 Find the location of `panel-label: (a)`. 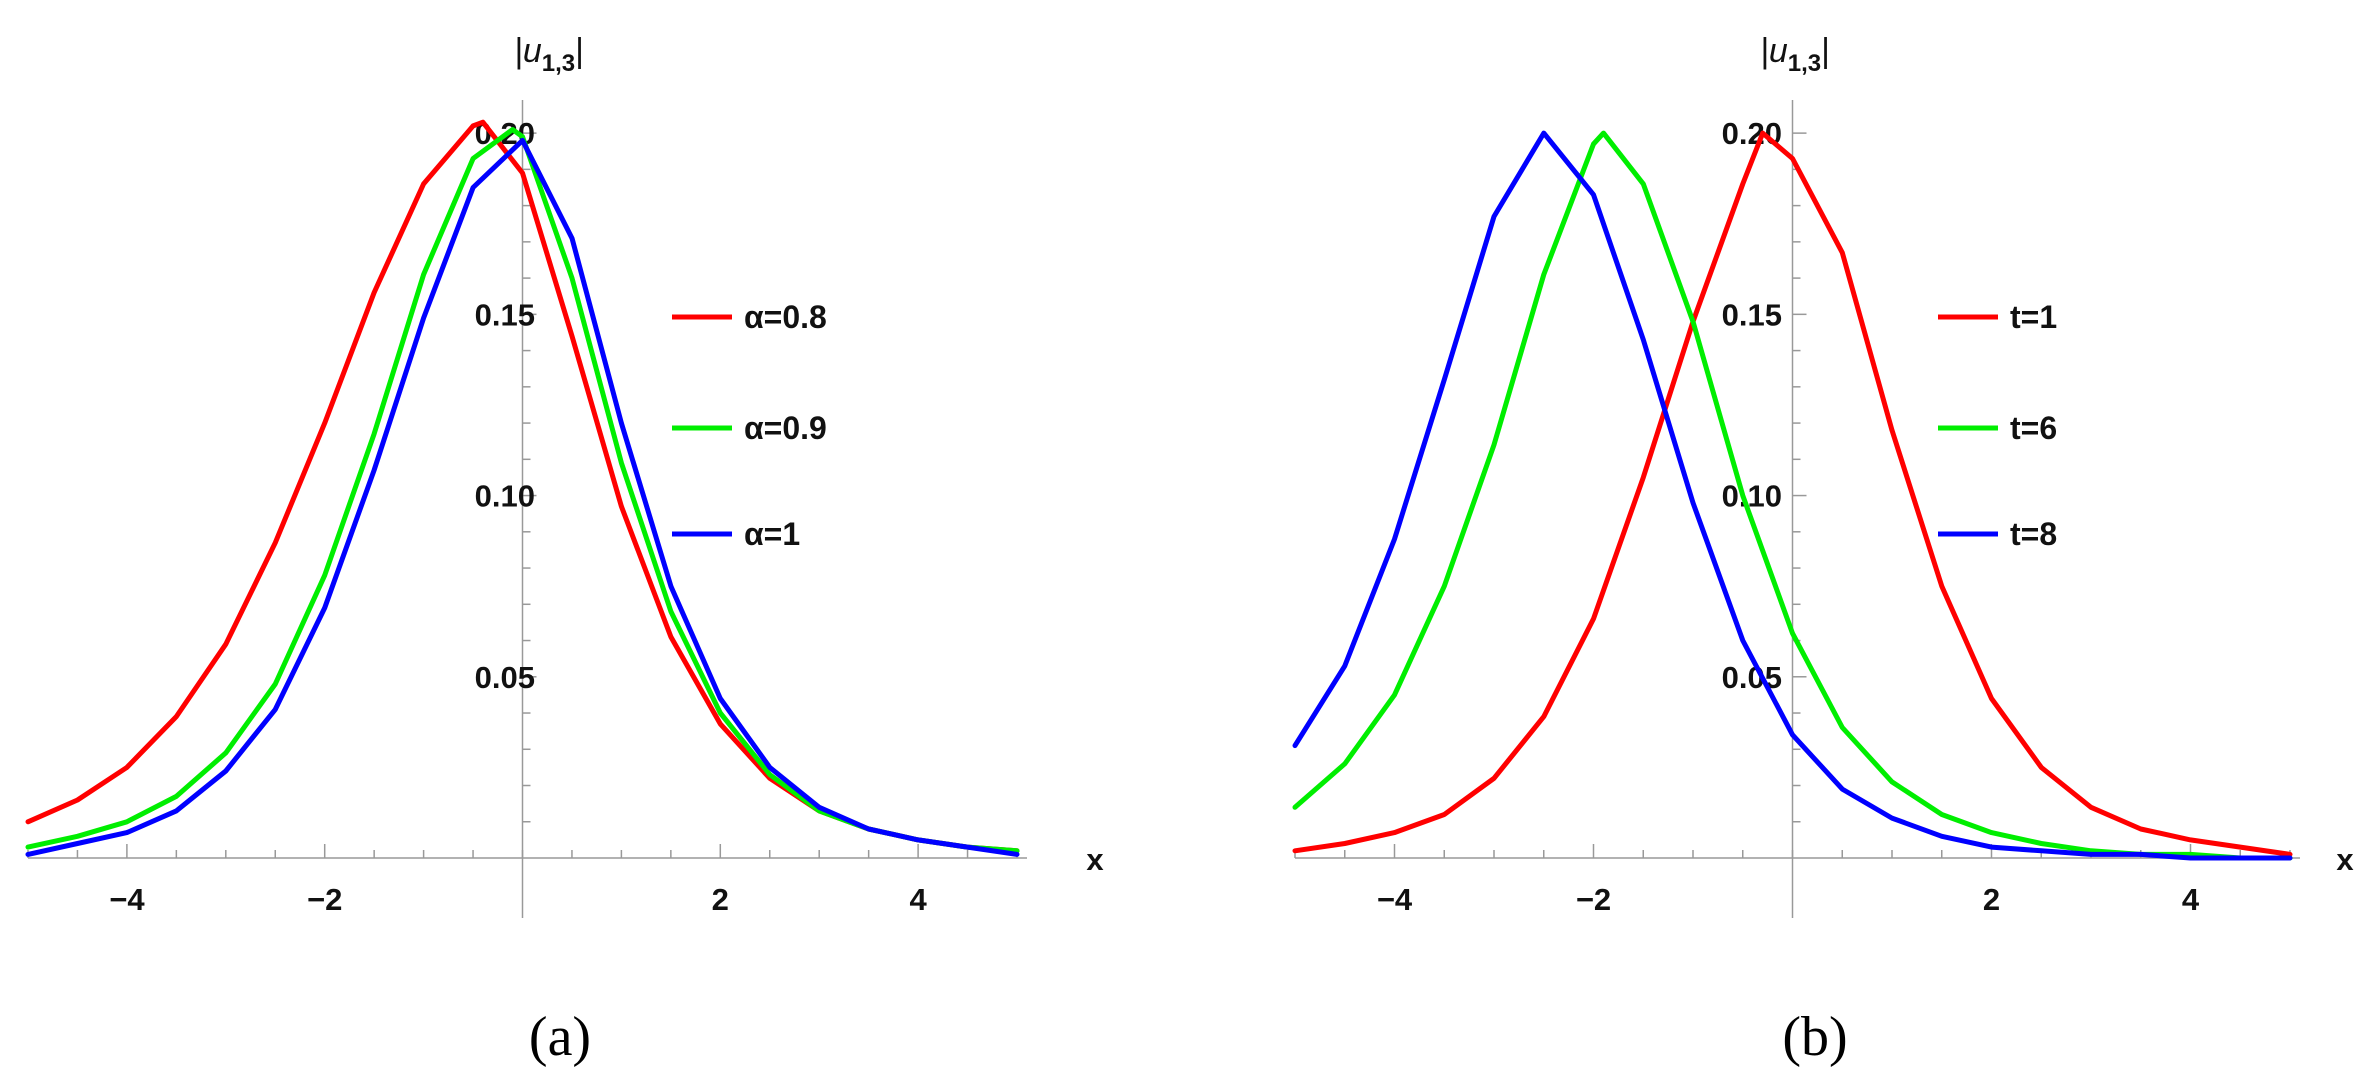

panel-label: (a) is located at coordinates (560, 1037).